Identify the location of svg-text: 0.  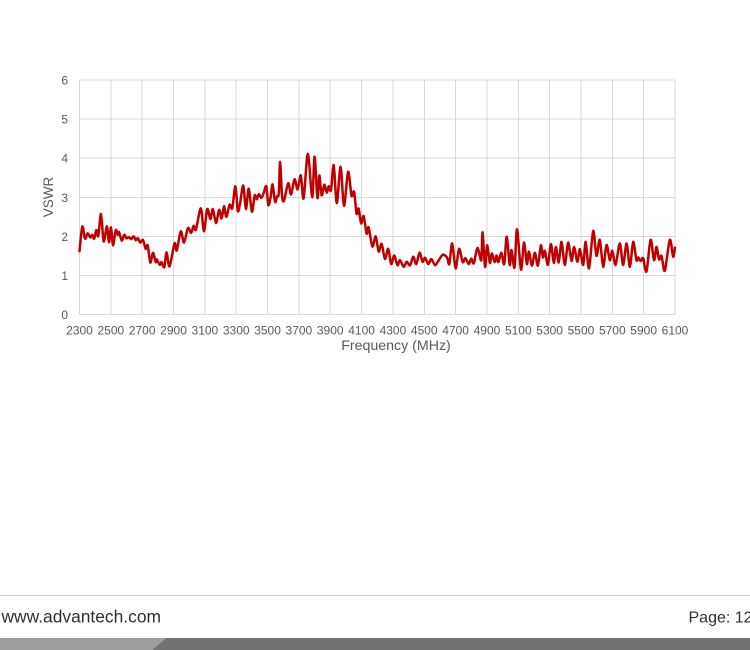
(64, 315).